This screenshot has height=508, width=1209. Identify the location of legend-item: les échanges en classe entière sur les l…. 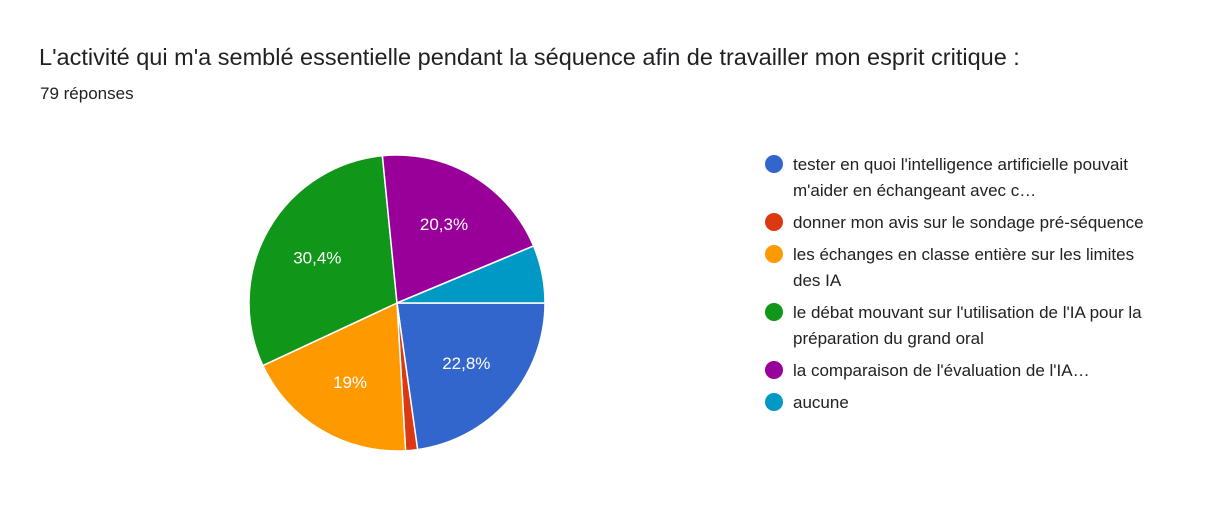
(960, 268).